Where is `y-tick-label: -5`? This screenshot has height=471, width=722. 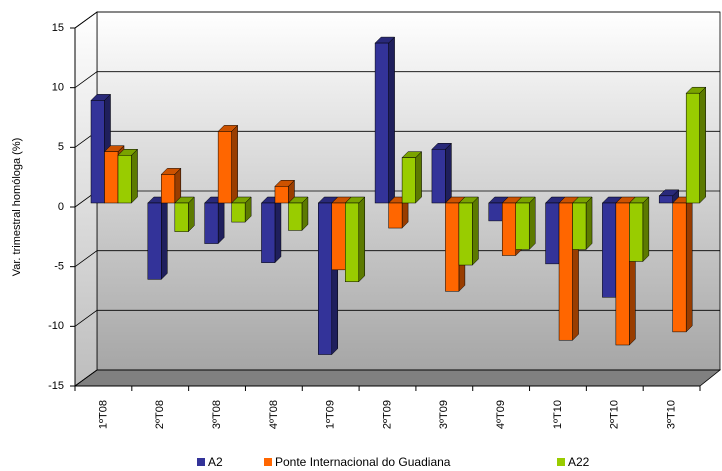 y-tick-label: -5 is located at coordinates (59, 267).